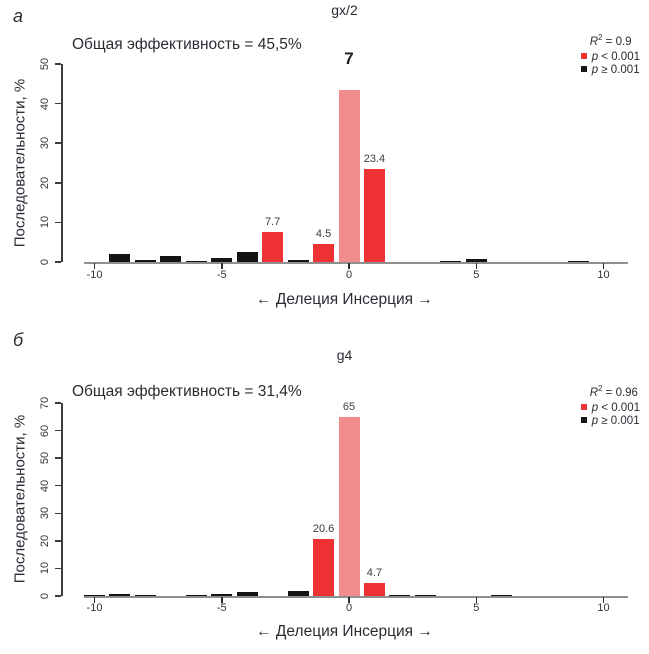  What do you see at coordinates (45, 143) in the screenshot?
I see `y-tick-label: 30` at bounding box center [45, 143].